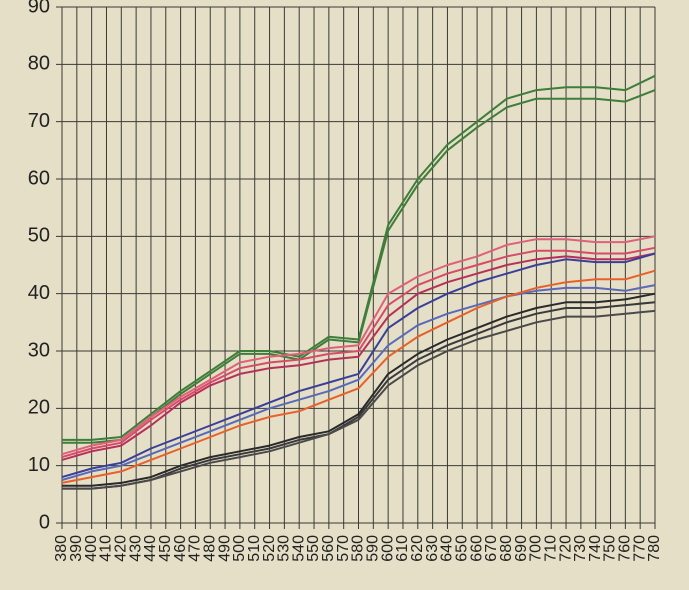 The width and height of the screenshot is (689, 590). What do you see at coordinates (476, 548) in the screenshot?
I see `x-tick-label: 660` at bounding box center [476, 548].